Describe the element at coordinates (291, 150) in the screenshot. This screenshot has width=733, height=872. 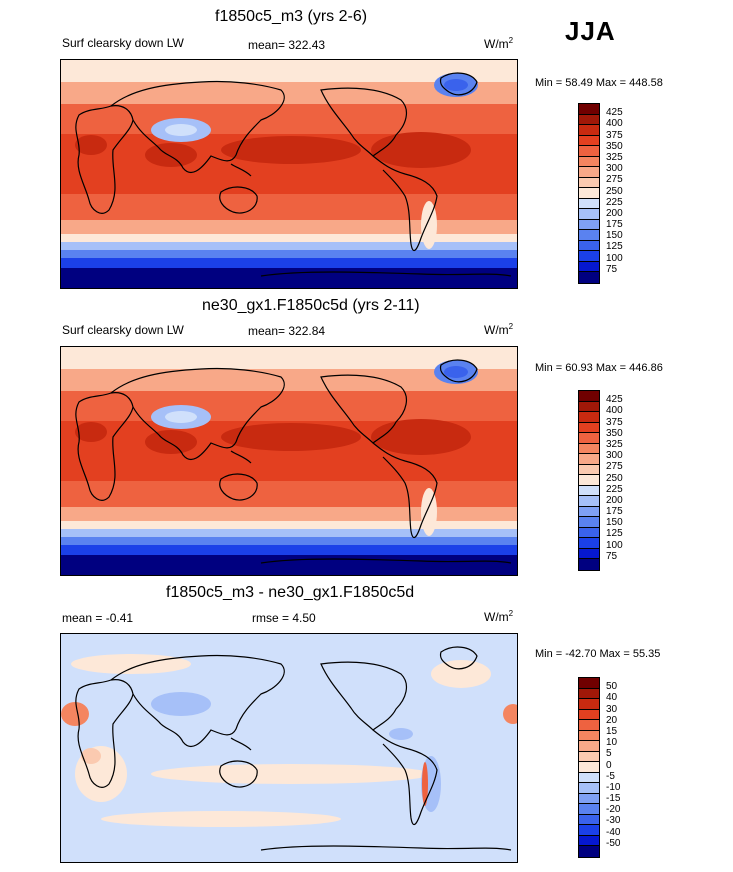
I see `panel1-pacific-warm` at that location.